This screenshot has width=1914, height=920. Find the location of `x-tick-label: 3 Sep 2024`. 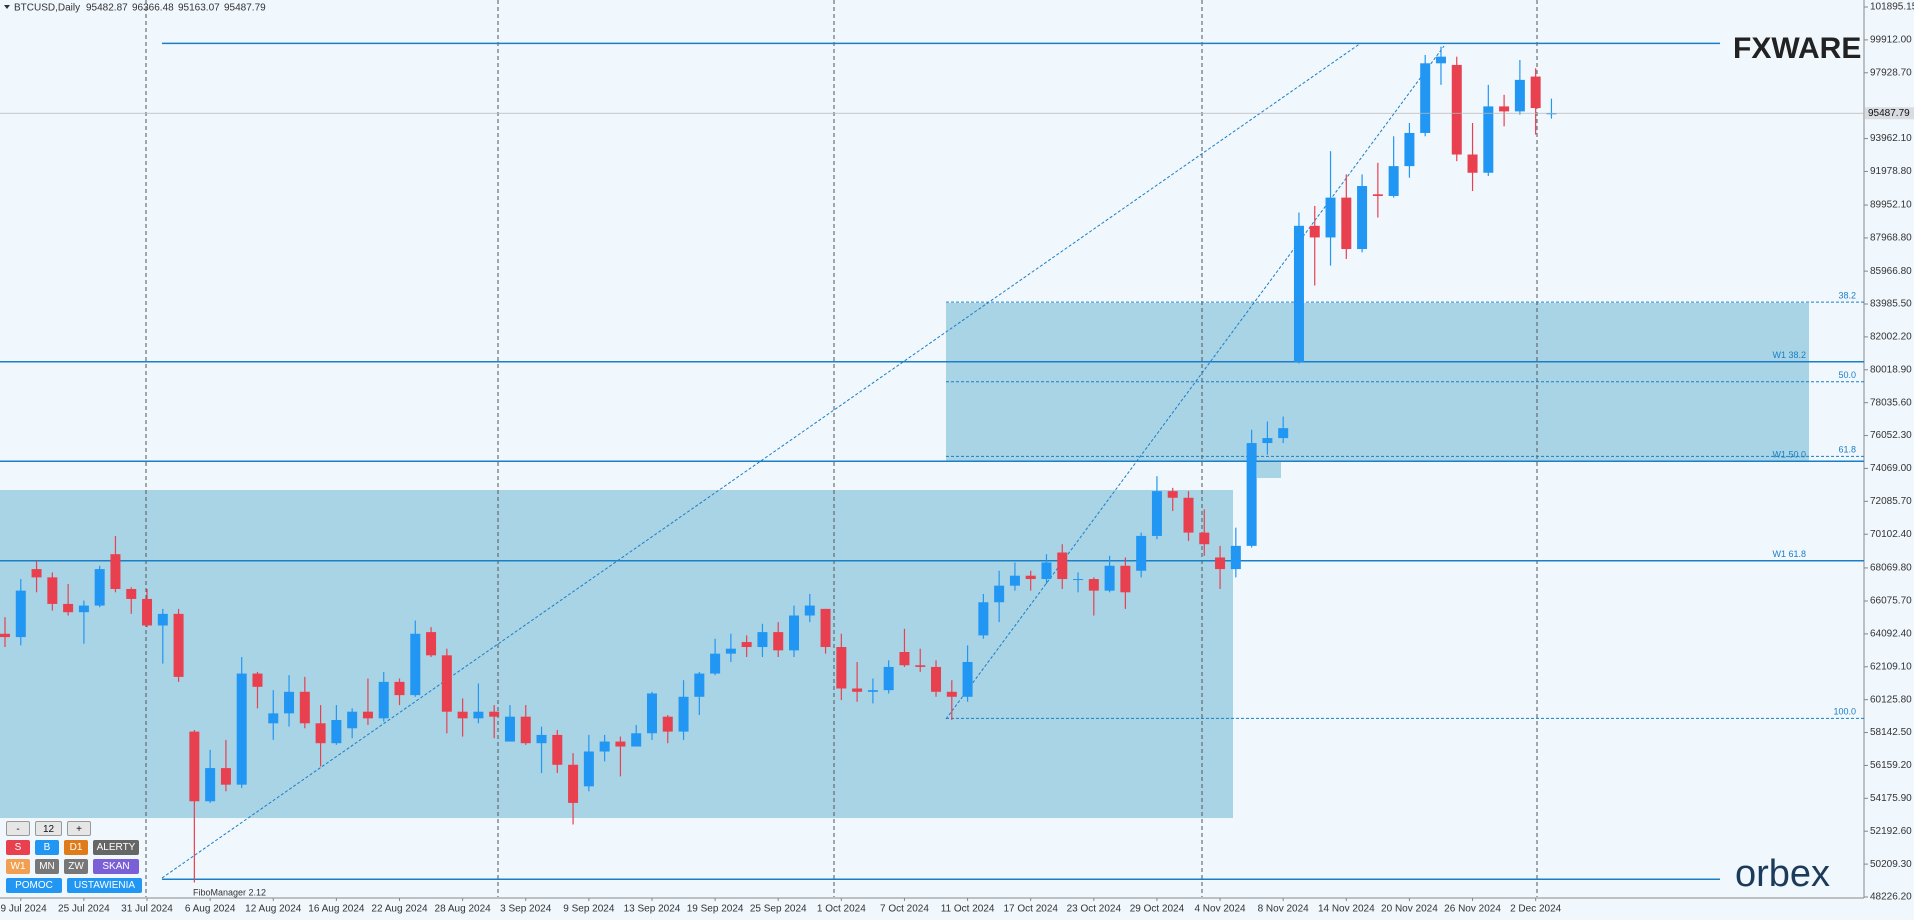

x-tick-label: 3 Sep 2024 is located at coordinates (526, 909).